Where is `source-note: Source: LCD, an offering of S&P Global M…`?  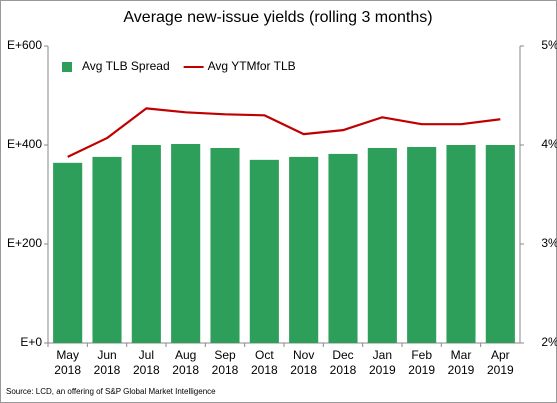
source-note: Source: LCD, an offering of S&P Global M… is located at coordinates (111, 391).